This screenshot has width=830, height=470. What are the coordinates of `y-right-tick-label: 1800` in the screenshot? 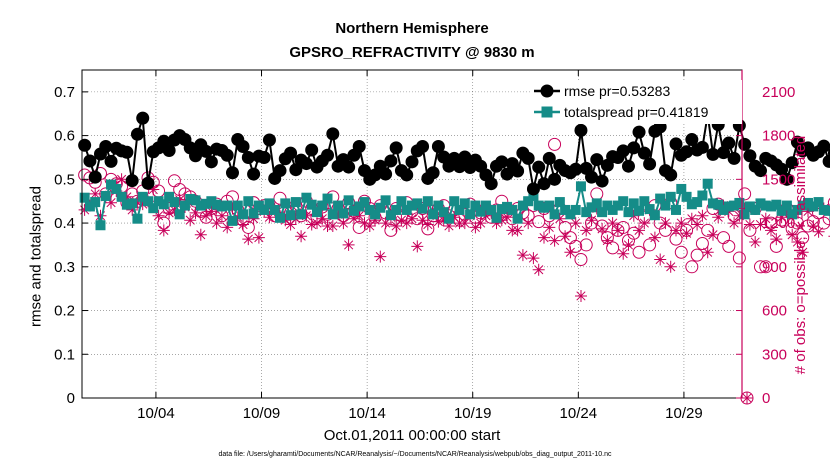 It's located at (778, 136).